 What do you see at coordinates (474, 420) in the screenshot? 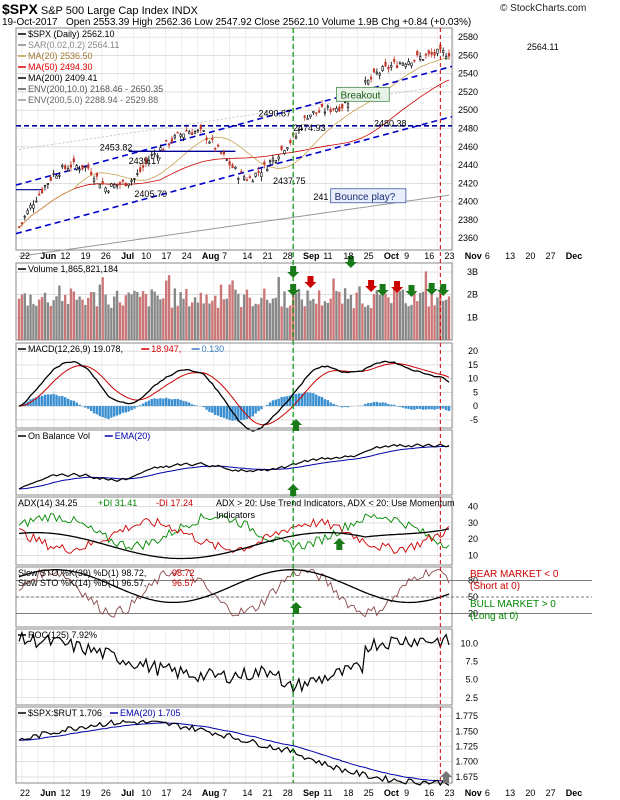
I see `macd-ytick-label: -5` at bounding box center [474, 420].